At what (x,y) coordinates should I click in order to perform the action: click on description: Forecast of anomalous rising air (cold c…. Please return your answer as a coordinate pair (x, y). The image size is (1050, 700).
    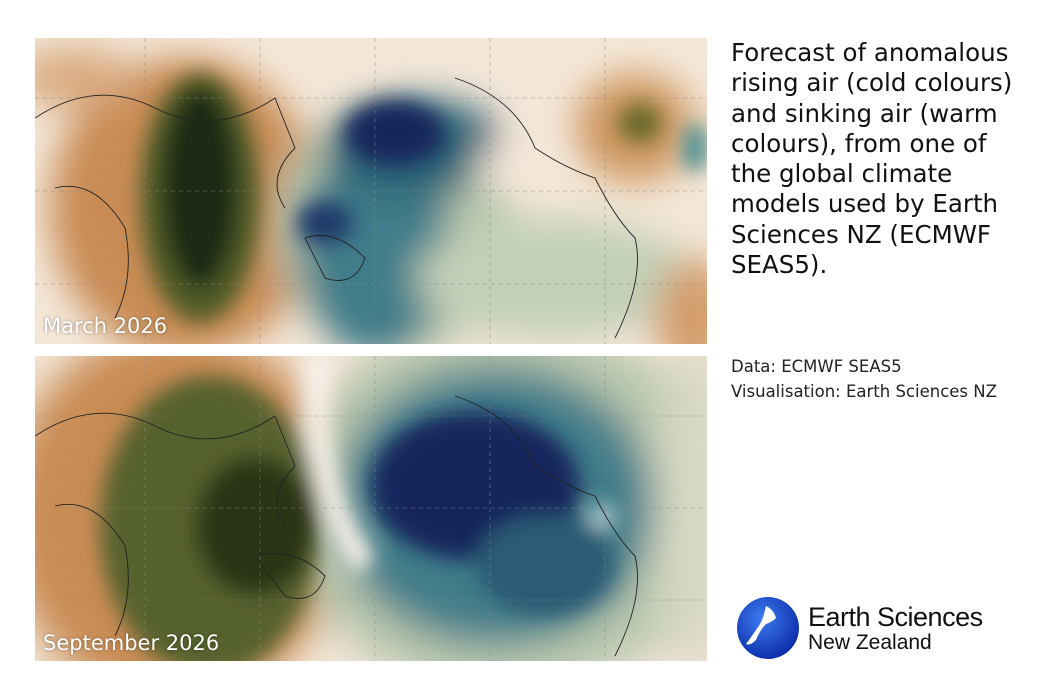
    Looking at the image, I should click on (872, 159).